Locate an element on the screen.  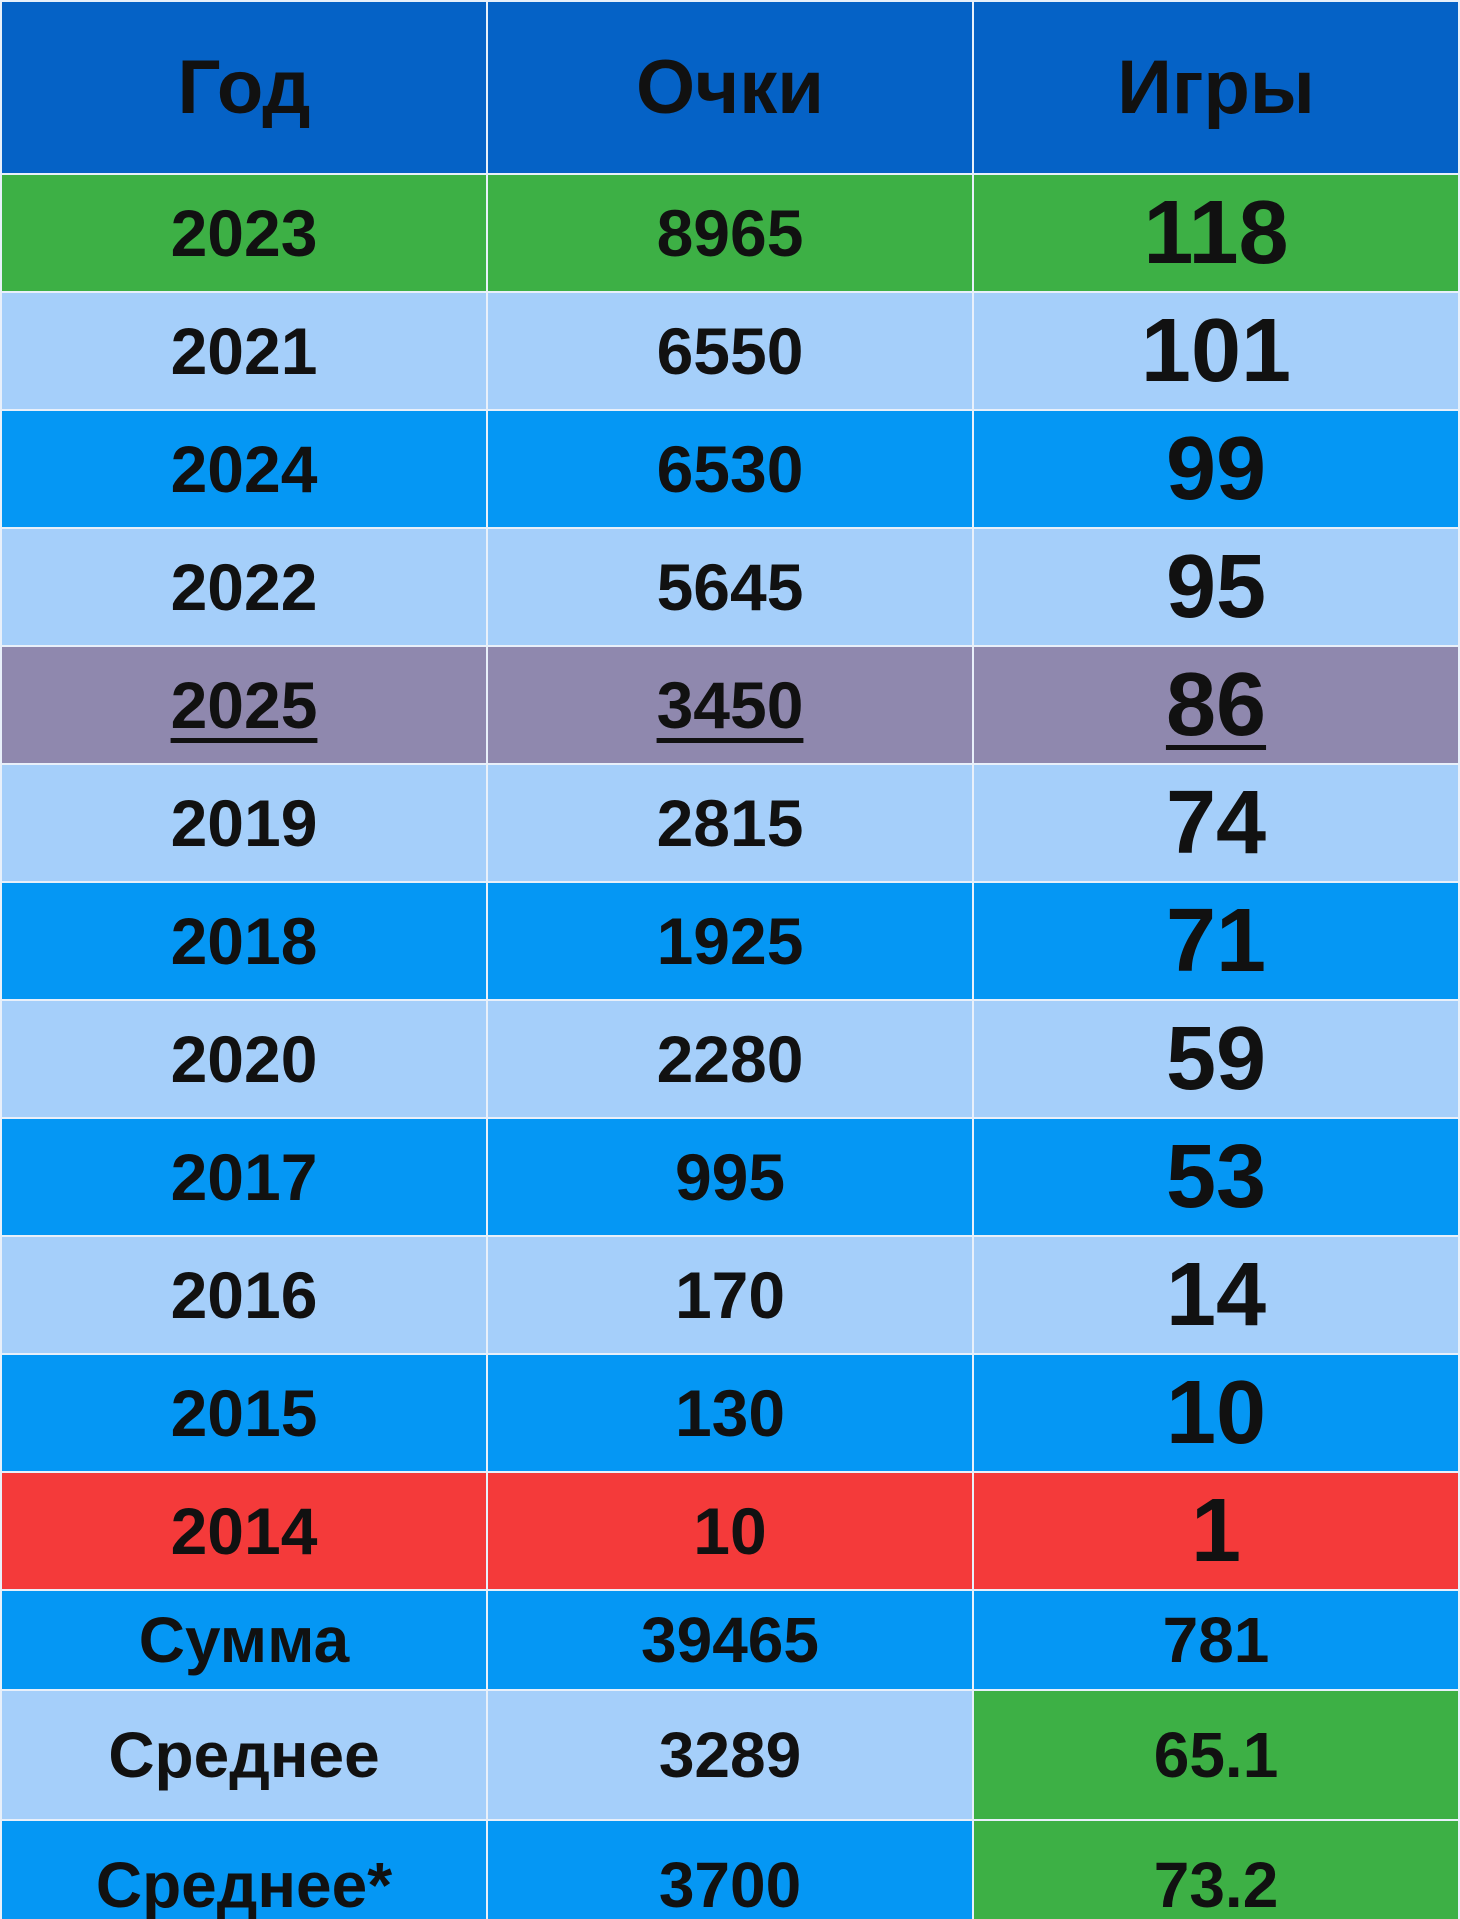
table-cell: 3289 is located at coordinates (730, 1755).